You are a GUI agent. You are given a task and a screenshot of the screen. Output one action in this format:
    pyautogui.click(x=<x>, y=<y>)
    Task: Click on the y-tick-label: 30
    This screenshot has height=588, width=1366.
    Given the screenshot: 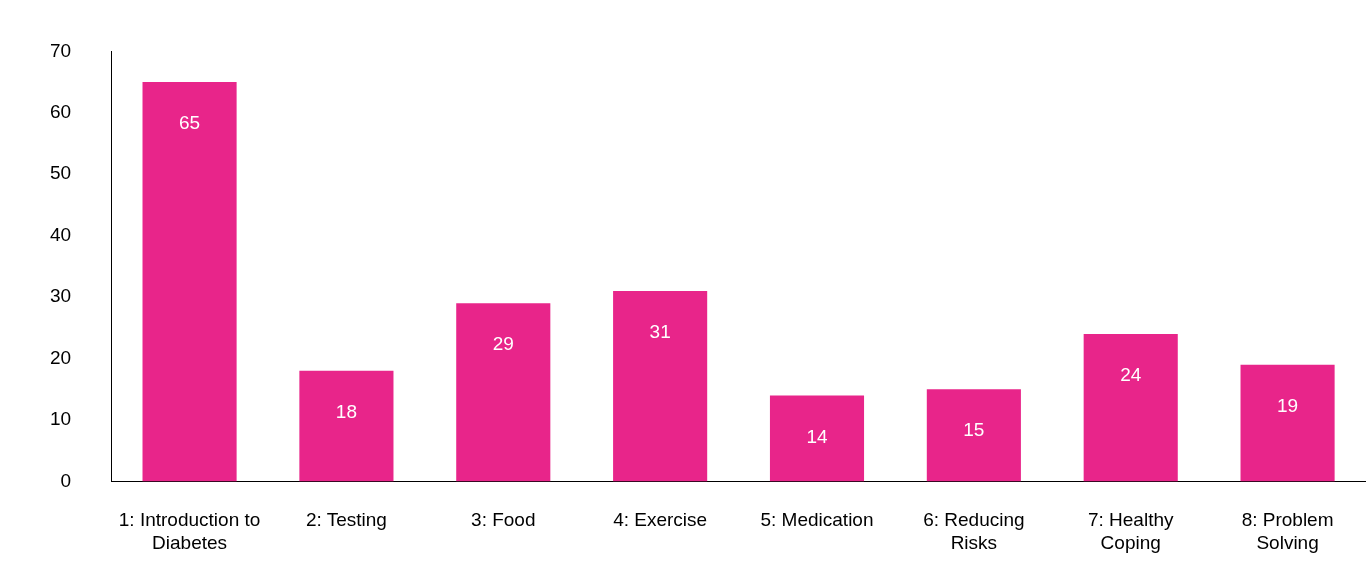 What is the action you would take?
    pyautogui.click(x=60, y=296)
    